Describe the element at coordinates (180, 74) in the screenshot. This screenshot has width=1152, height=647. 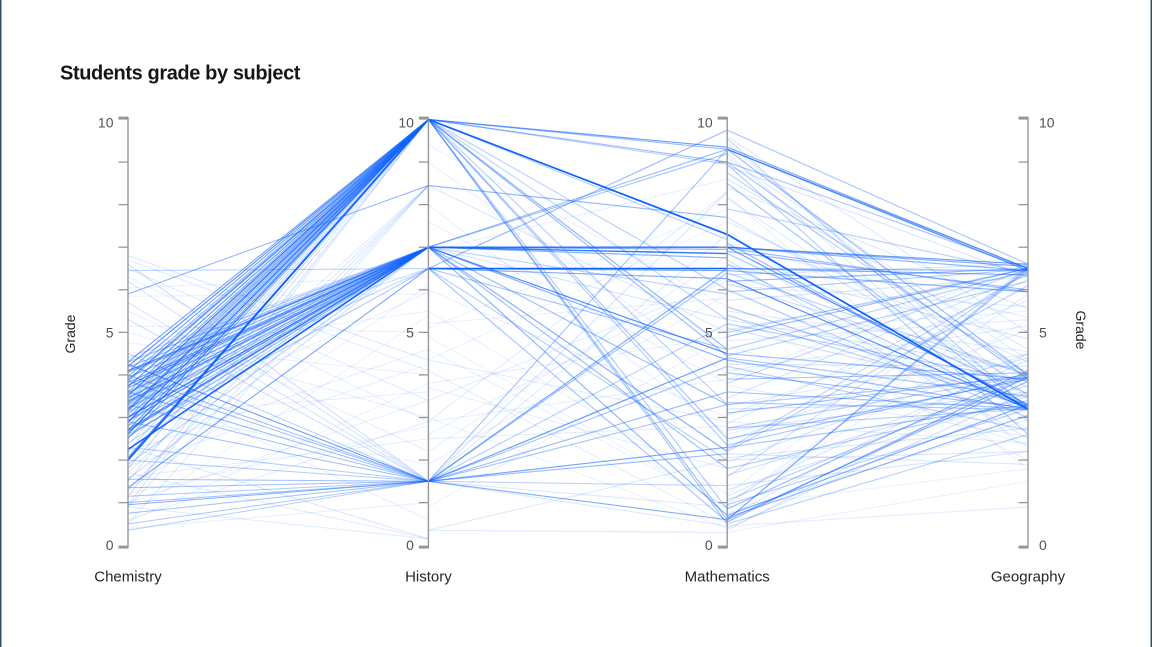
I see `svg-text: Students grade by subject` at that location.